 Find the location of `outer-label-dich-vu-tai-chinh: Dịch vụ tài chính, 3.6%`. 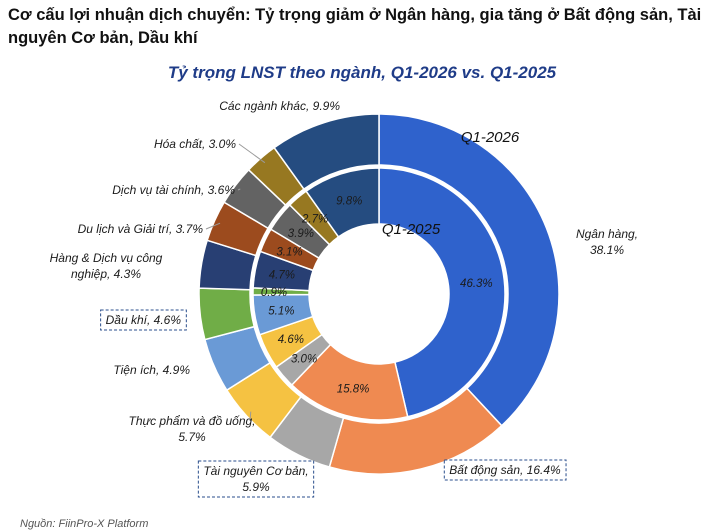

outer-label-dich-vu-tai-chinh: Dịch vụ tài chính, 3.6% is located at coordinates (173, 190).